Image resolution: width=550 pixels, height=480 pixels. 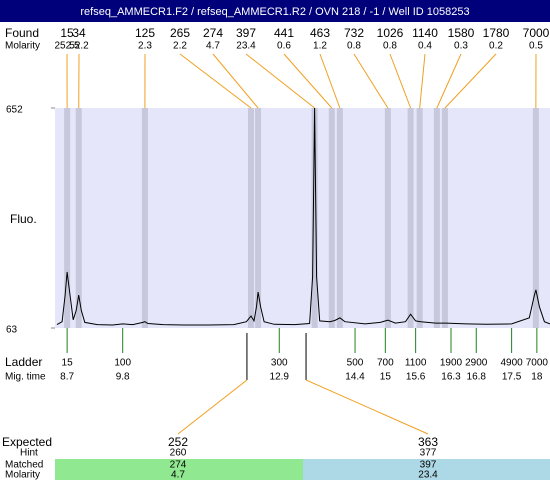 What do you see at coordinates (29, 453) in the screenshot?
I see `hint-label: Hint` at bounding box center [29, 453].